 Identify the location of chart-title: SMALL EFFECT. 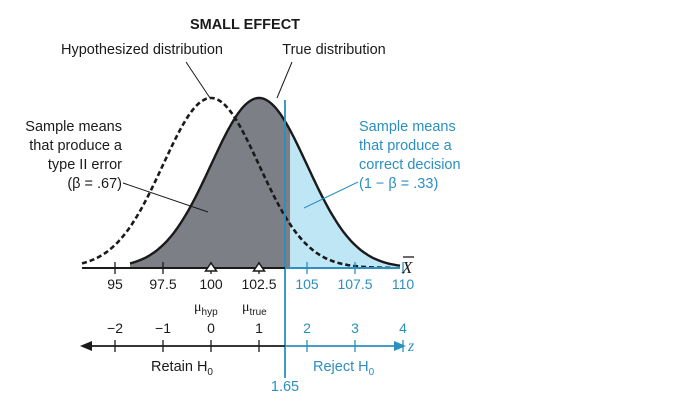
(245, 25).